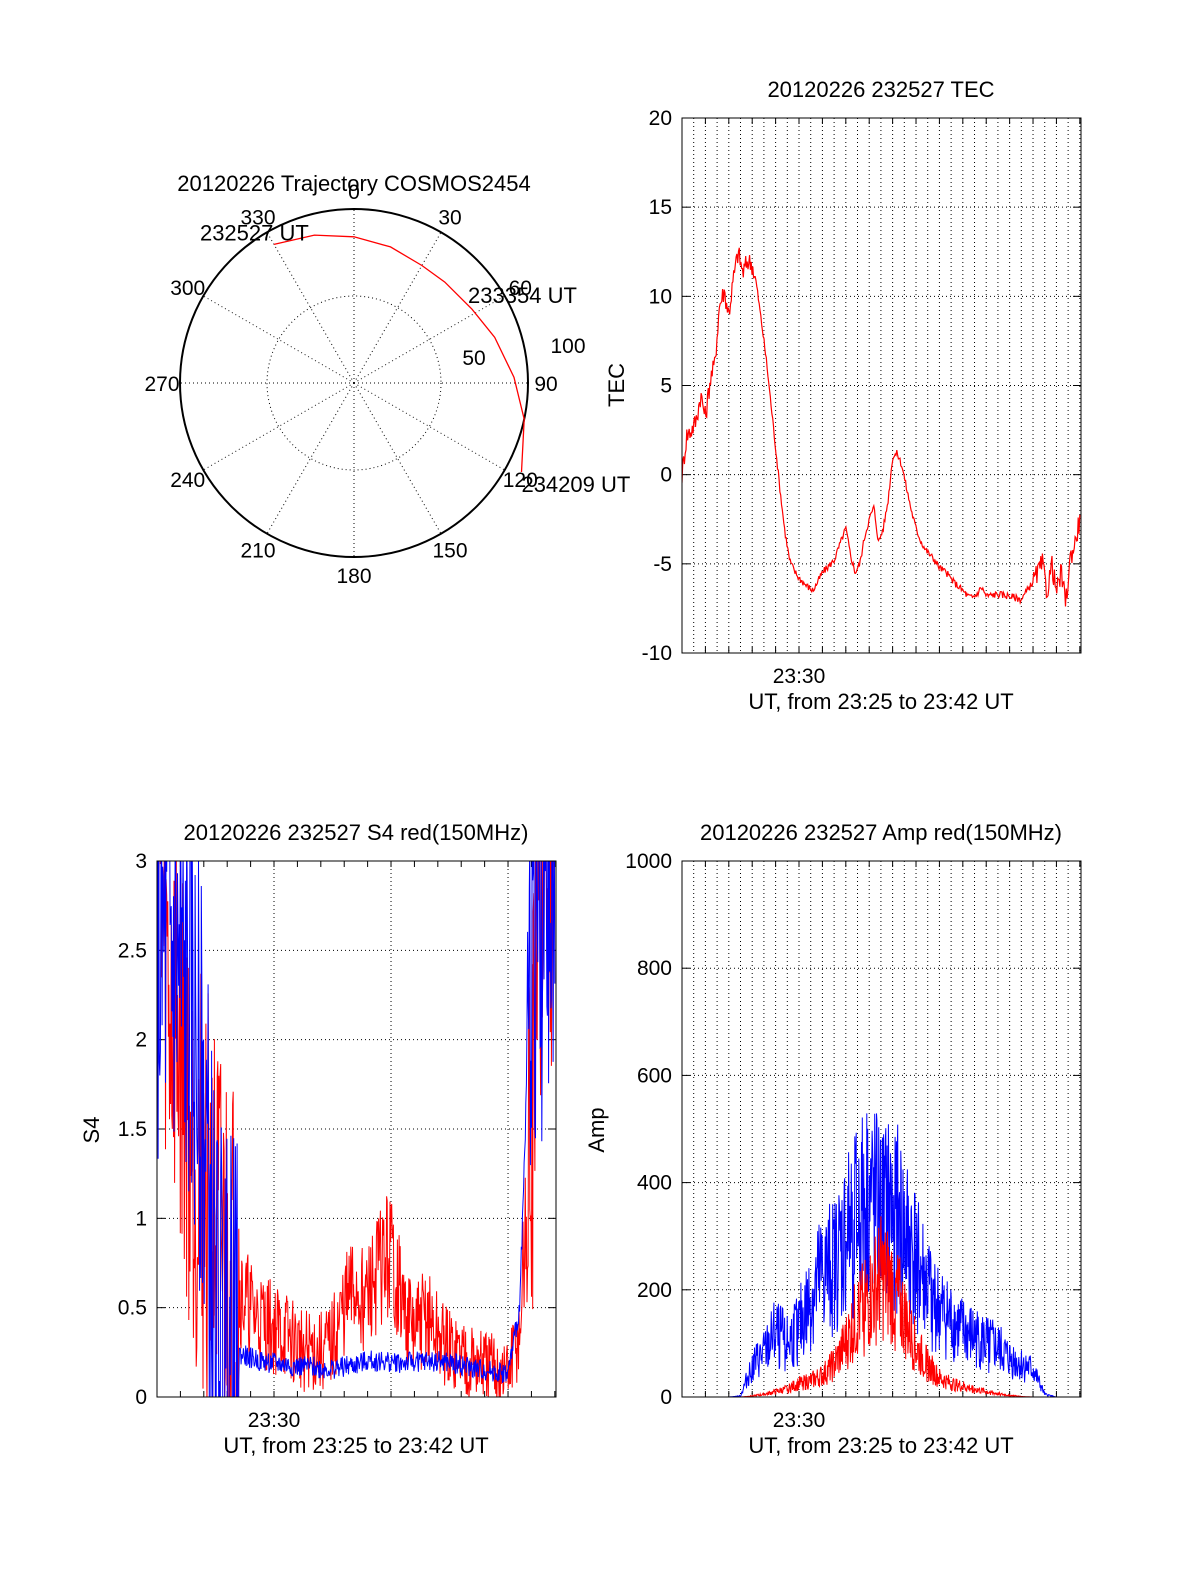 Image resolution: width=1200 pixels, height=1575 pixels. Describe the element at coordinates (257, 218) in the screenshot. I see `polar-azimuth-label: 330` at that location.